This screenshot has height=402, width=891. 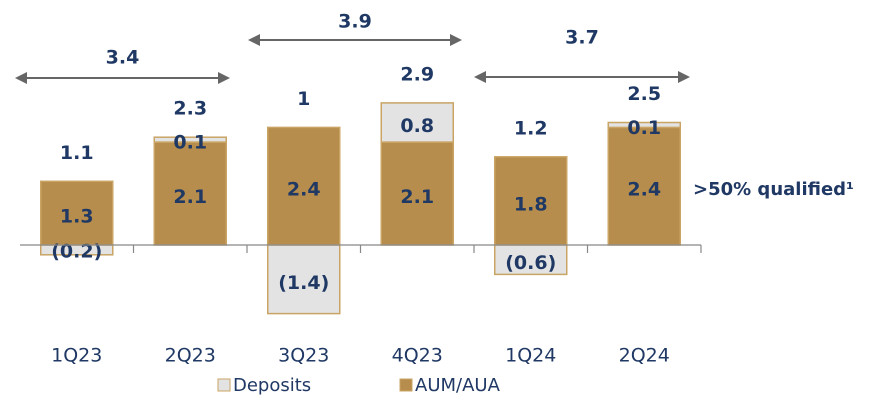 What do you see at coordinates (190, 356) in the screenshot?
I see `x-tick-label: 2Q23` at bounding box center [190, 356].